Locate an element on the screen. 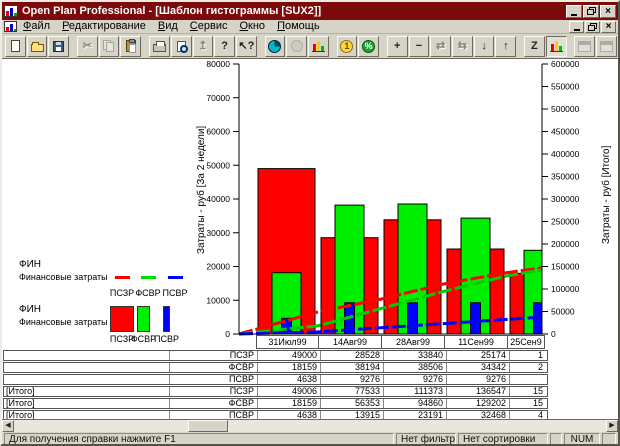 The height and width of the screenshot is (446, 620). svg-text: 0 is located at coordinates (227, 334).